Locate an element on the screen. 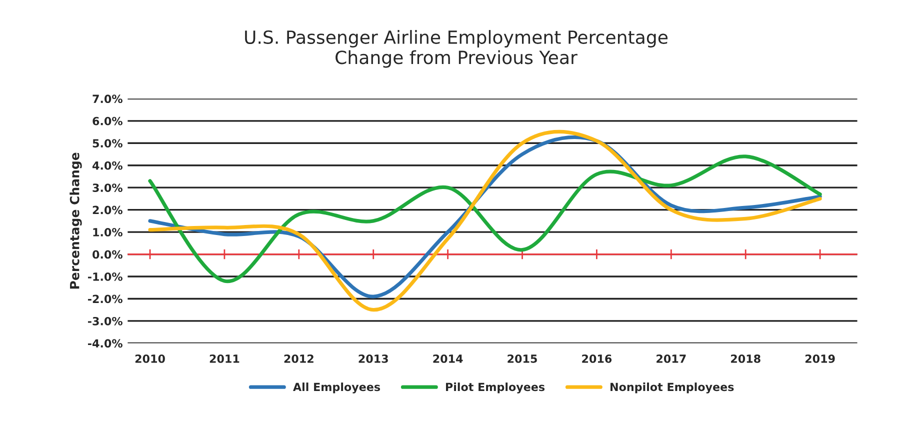 The height and width of the screenshot is (429, 912). legend-label: Pilot Employees is located at coordinates (495, 388).